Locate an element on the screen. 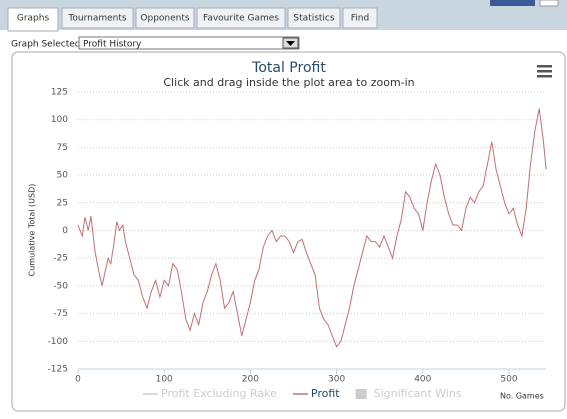 Image resolution: width=567 pixels, height=419 pixels. tab-label: Graphs is located at coordinates (33, 19).